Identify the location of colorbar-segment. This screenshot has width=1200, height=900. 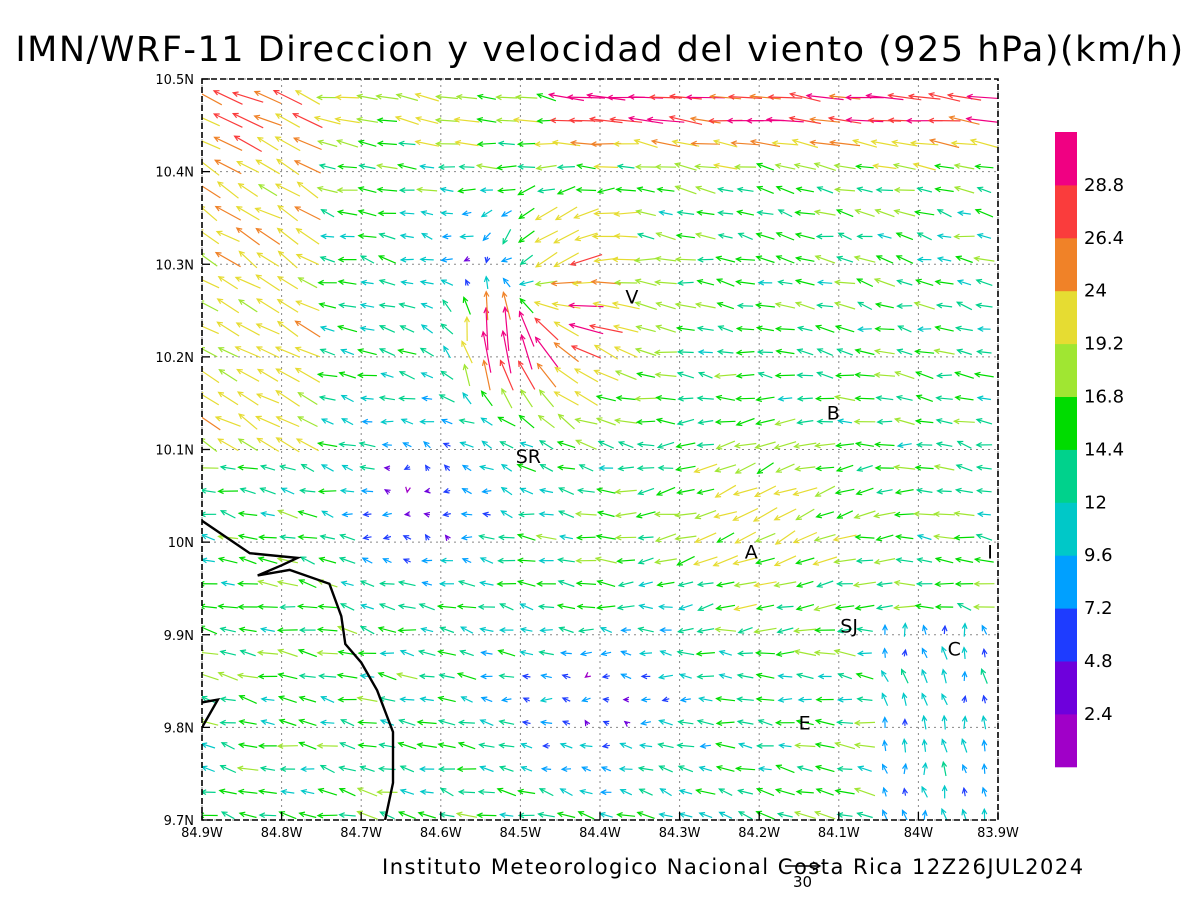
(1066, 582).